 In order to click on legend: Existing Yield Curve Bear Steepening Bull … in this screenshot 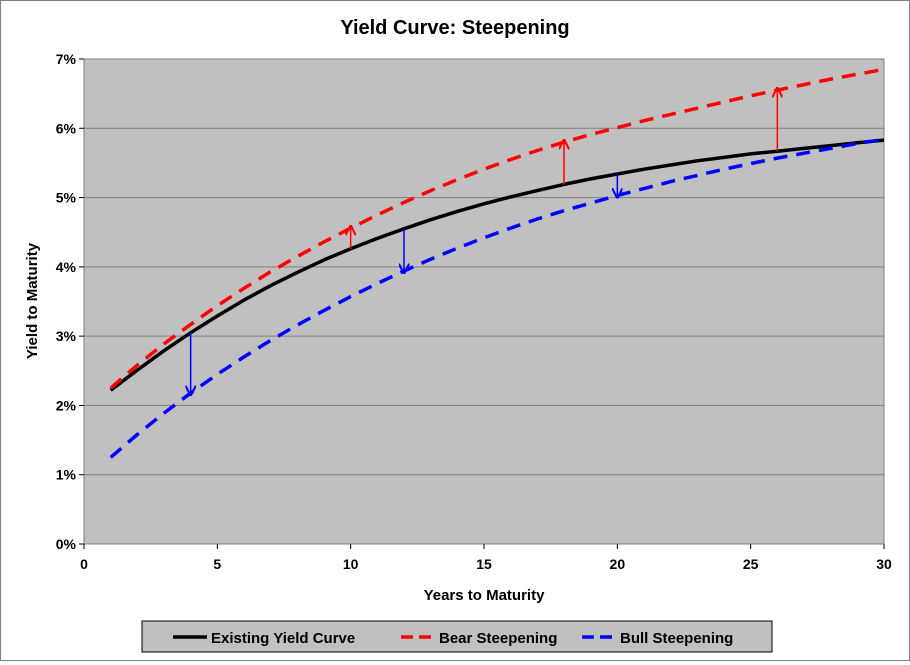, I will do `click(457, 636)`.